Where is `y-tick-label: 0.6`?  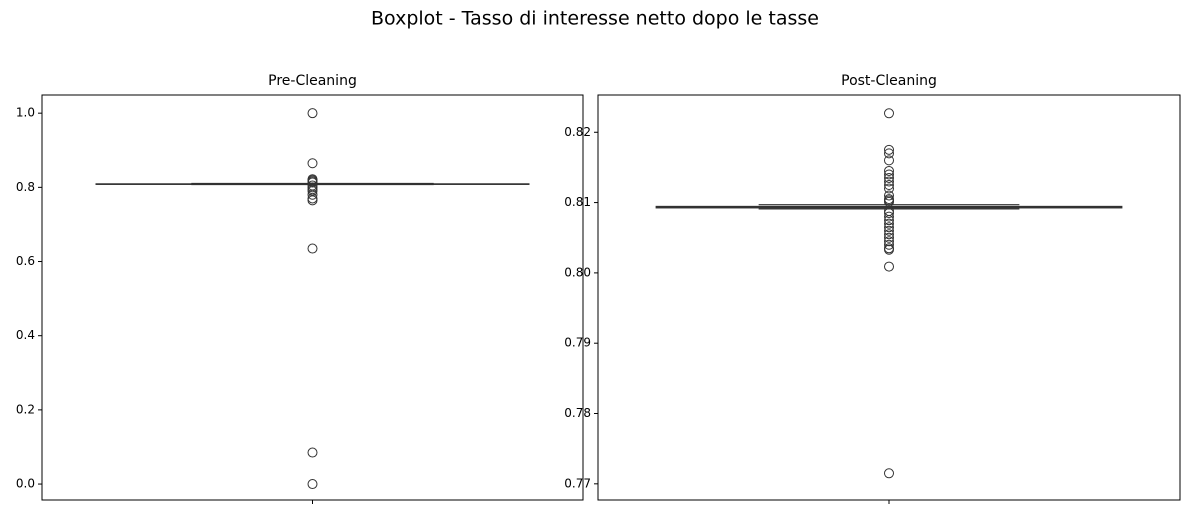
y-tick-label: 0.6 is located at coordinates (25, 261).